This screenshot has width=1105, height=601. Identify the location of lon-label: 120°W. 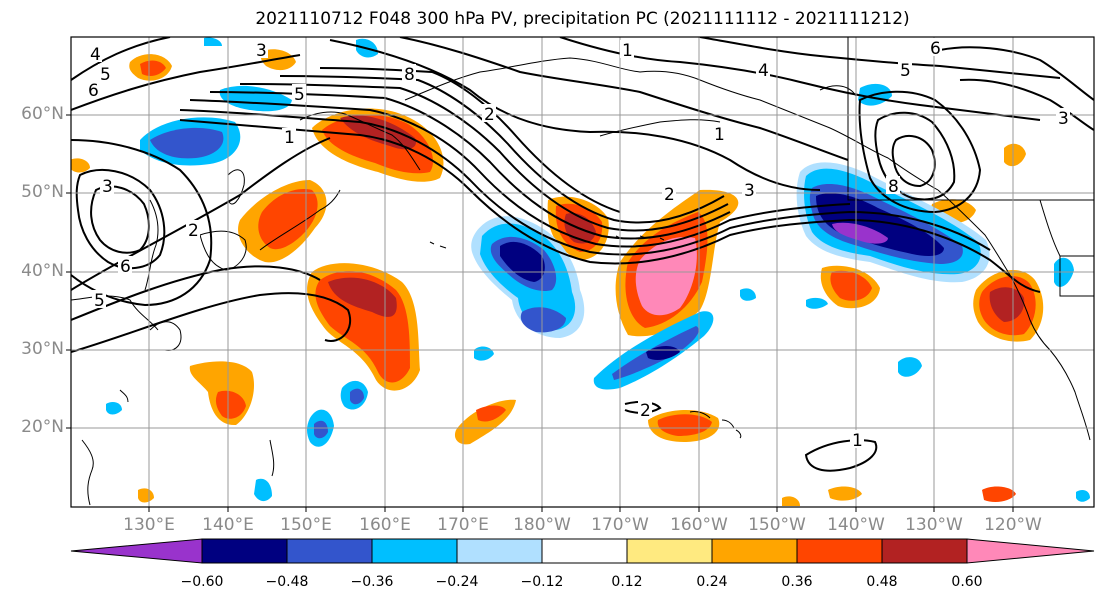
(1013, 525).